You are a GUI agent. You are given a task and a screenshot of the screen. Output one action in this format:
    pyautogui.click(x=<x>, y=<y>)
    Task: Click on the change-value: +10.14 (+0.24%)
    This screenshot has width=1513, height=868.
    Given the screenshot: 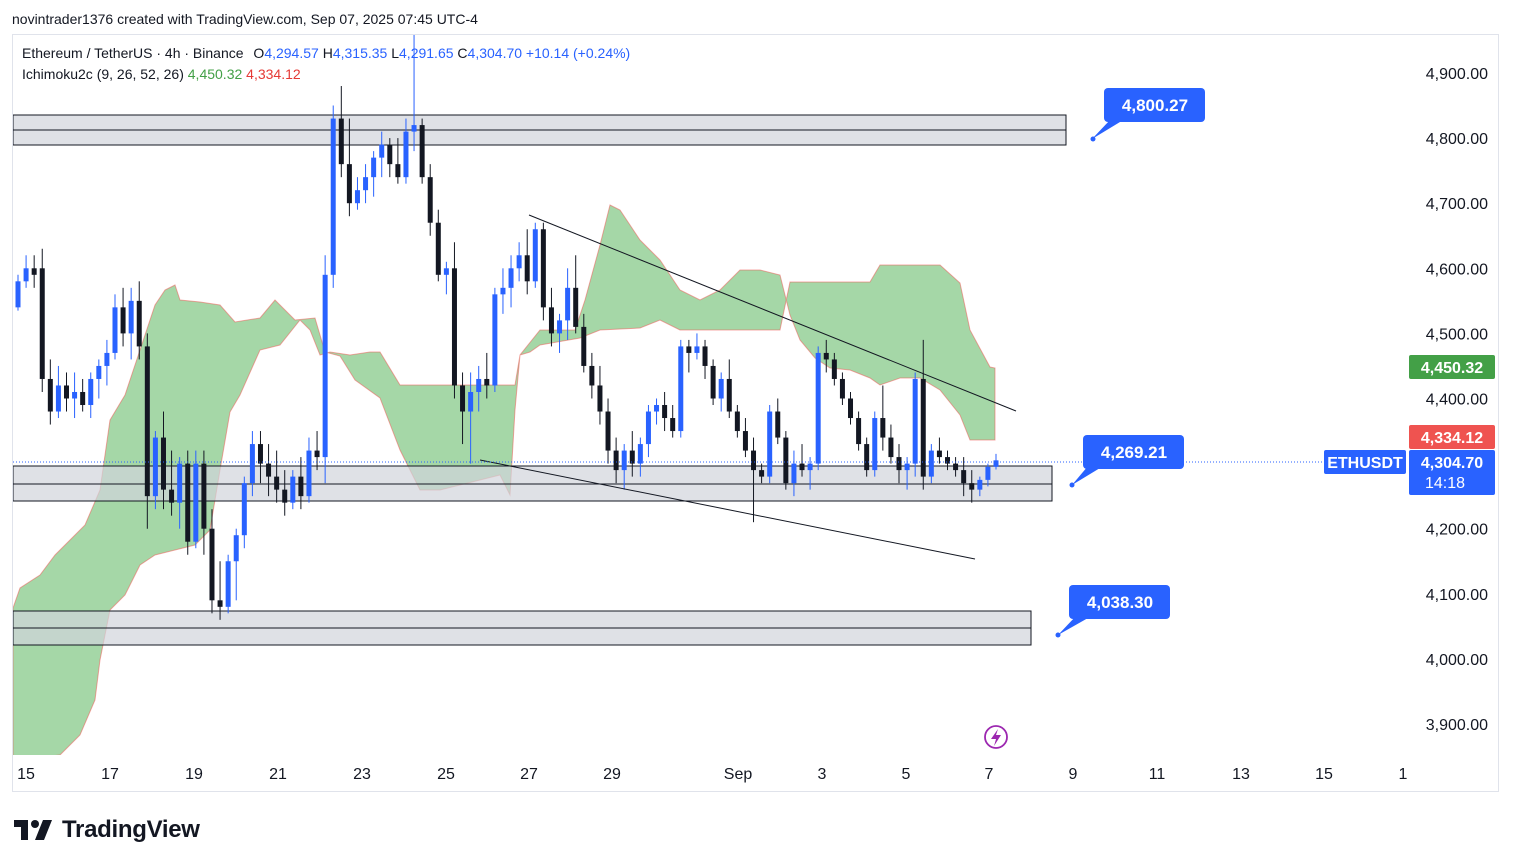 What is the action you would take?
    pyautogui.click(x=578, y=53)
    